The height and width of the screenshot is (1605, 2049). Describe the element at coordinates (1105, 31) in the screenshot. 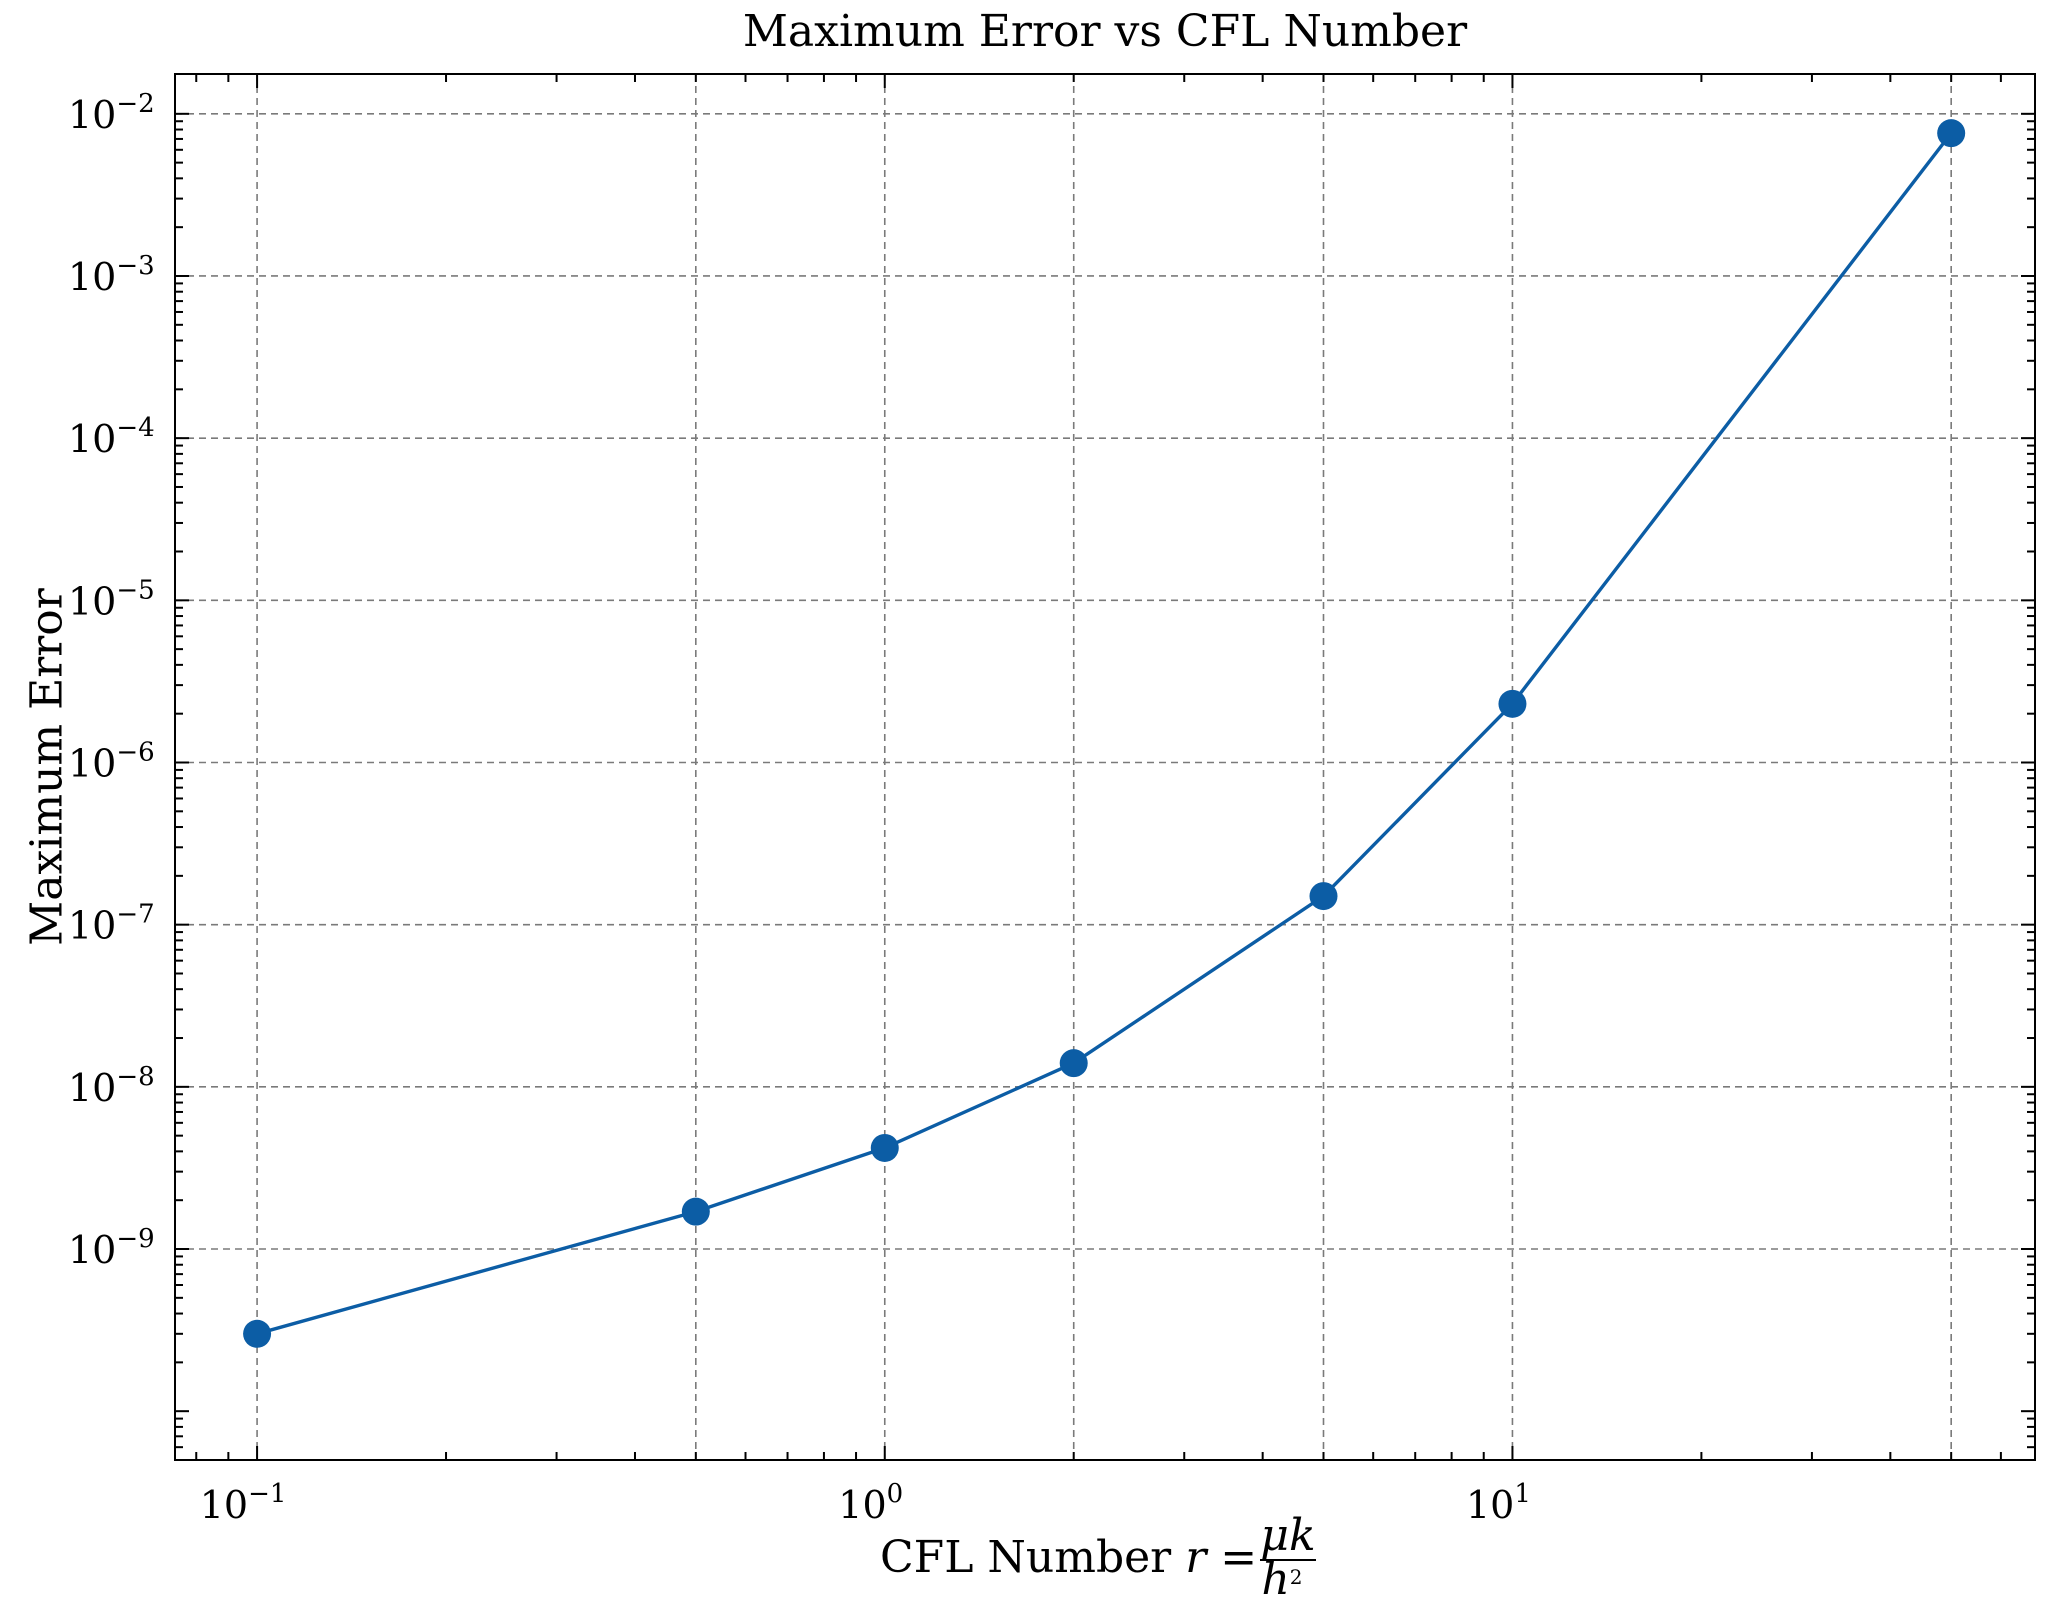

I see `chart-title: Maximum Error vs CFL Number` at that location.